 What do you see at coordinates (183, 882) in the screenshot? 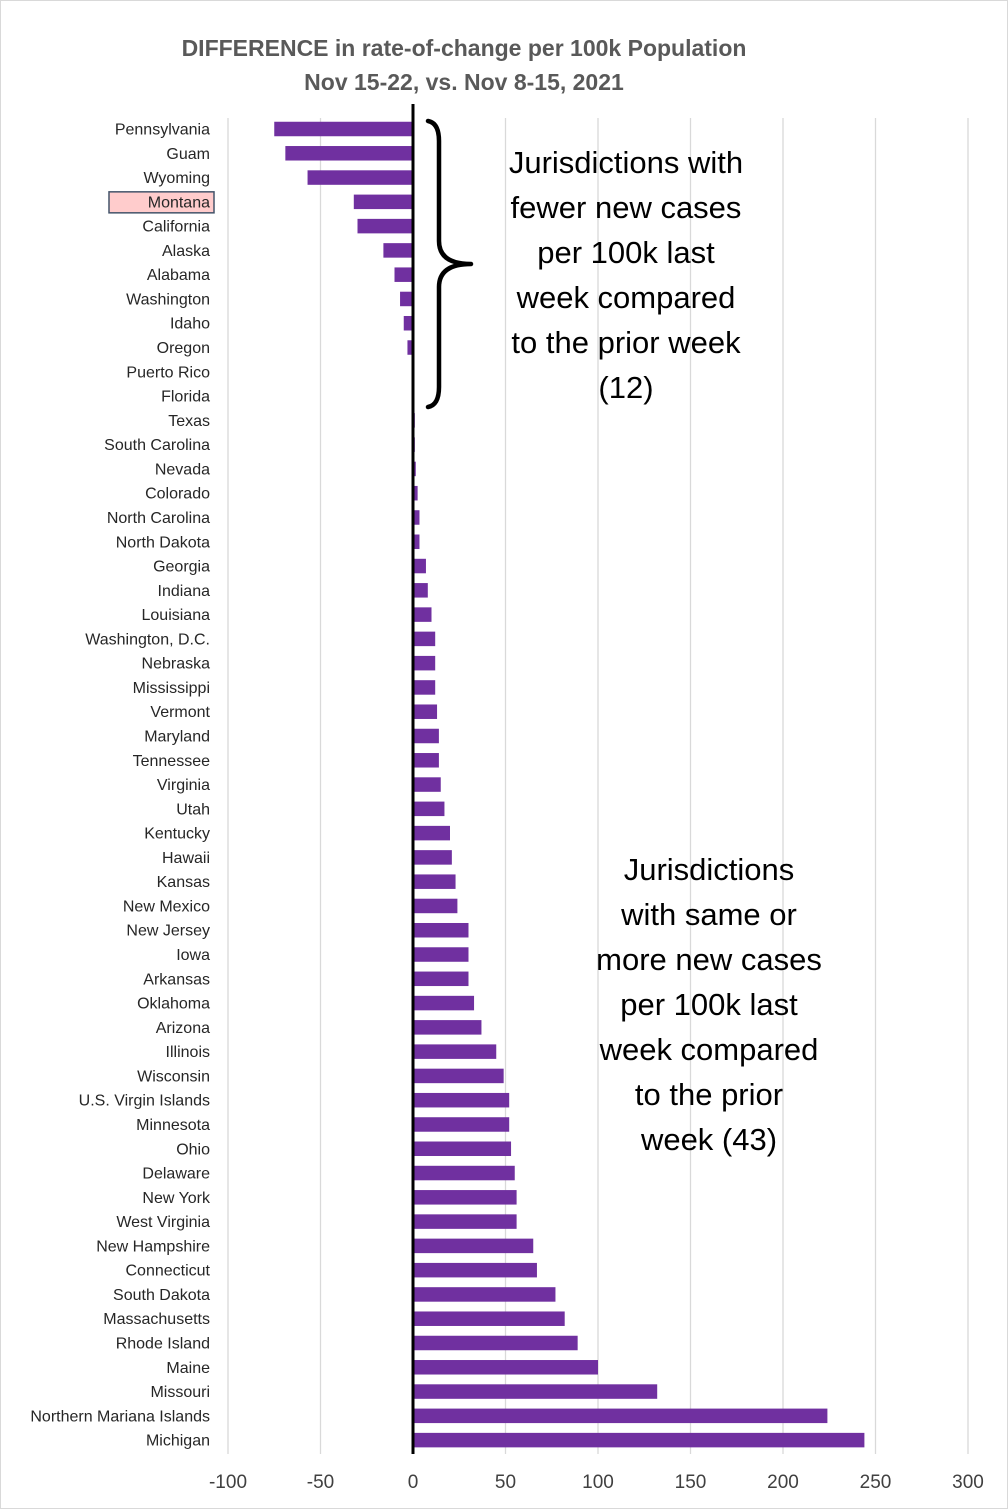
I see `category-label-kansas: Kansas` at bounding box center [183, 882].